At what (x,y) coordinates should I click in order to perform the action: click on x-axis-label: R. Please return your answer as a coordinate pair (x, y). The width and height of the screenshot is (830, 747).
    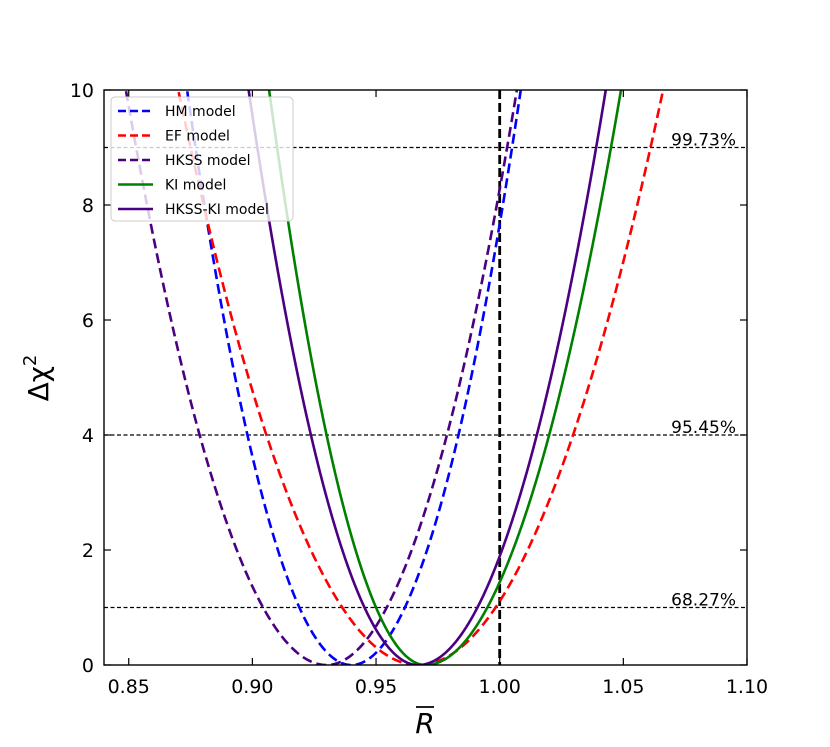
    Looking at the image, I should click on (424, 723).